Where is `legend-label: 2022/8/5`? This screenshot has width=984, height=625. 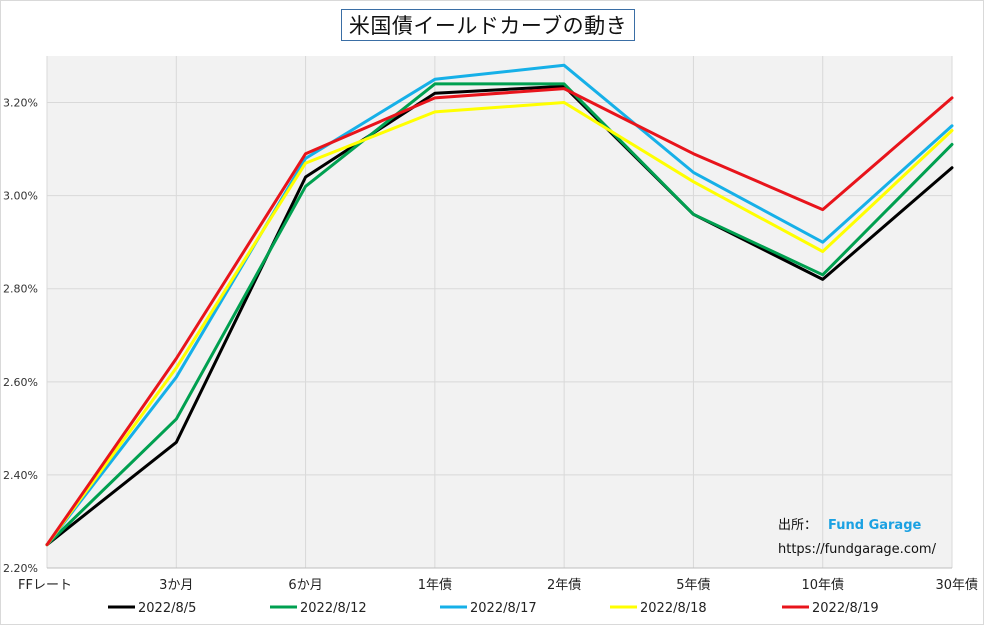
legend-label: 2022/8/5 is located at coordinates (167, 608).